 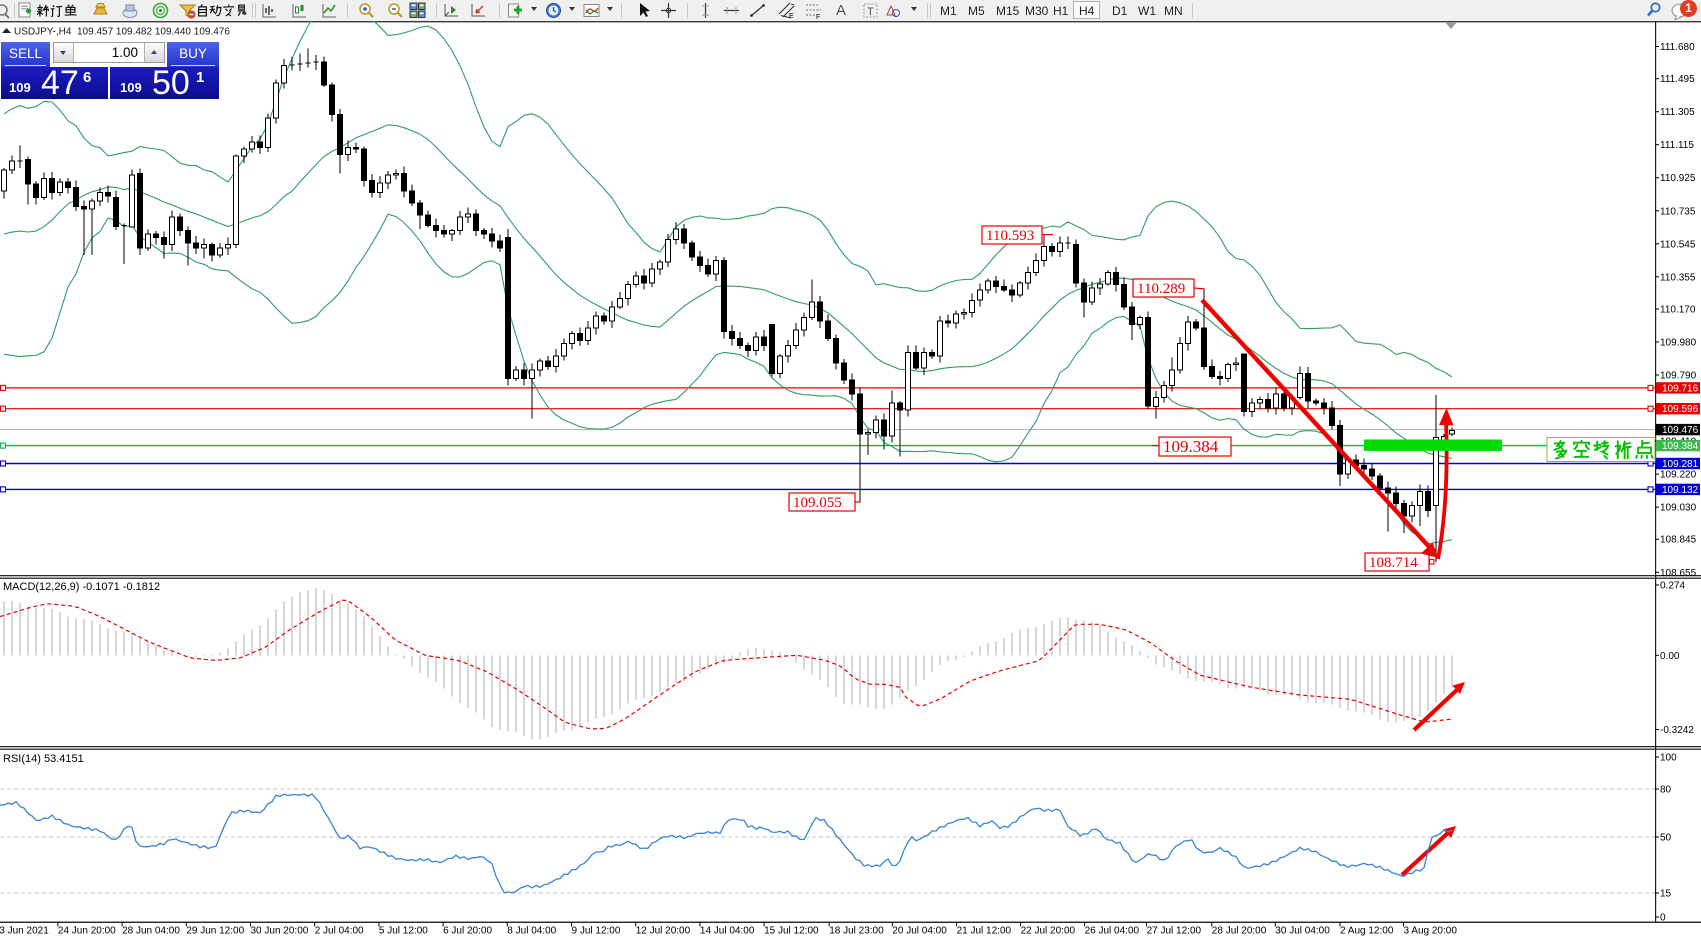 What do you see at coordinates (791, 931) in the screenshot?
I see `svg-text: 15 Jul 12:00` at bounding box center [791, 931].